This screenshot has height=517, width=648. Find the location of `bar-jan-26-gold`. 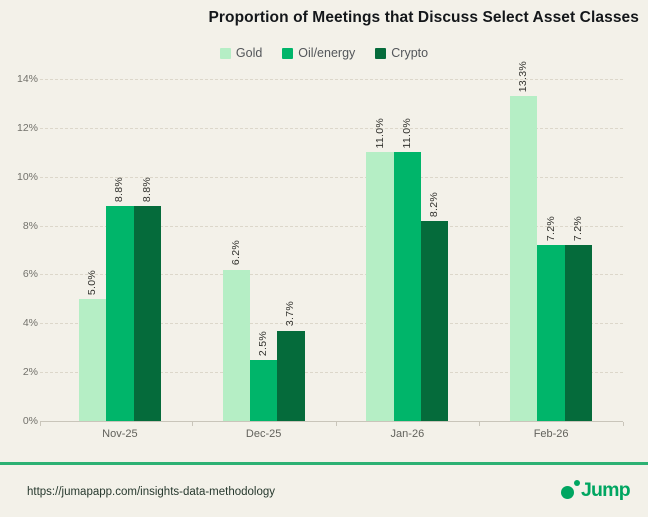

bar-jan-26-gold is located at coordinates (380, 286).